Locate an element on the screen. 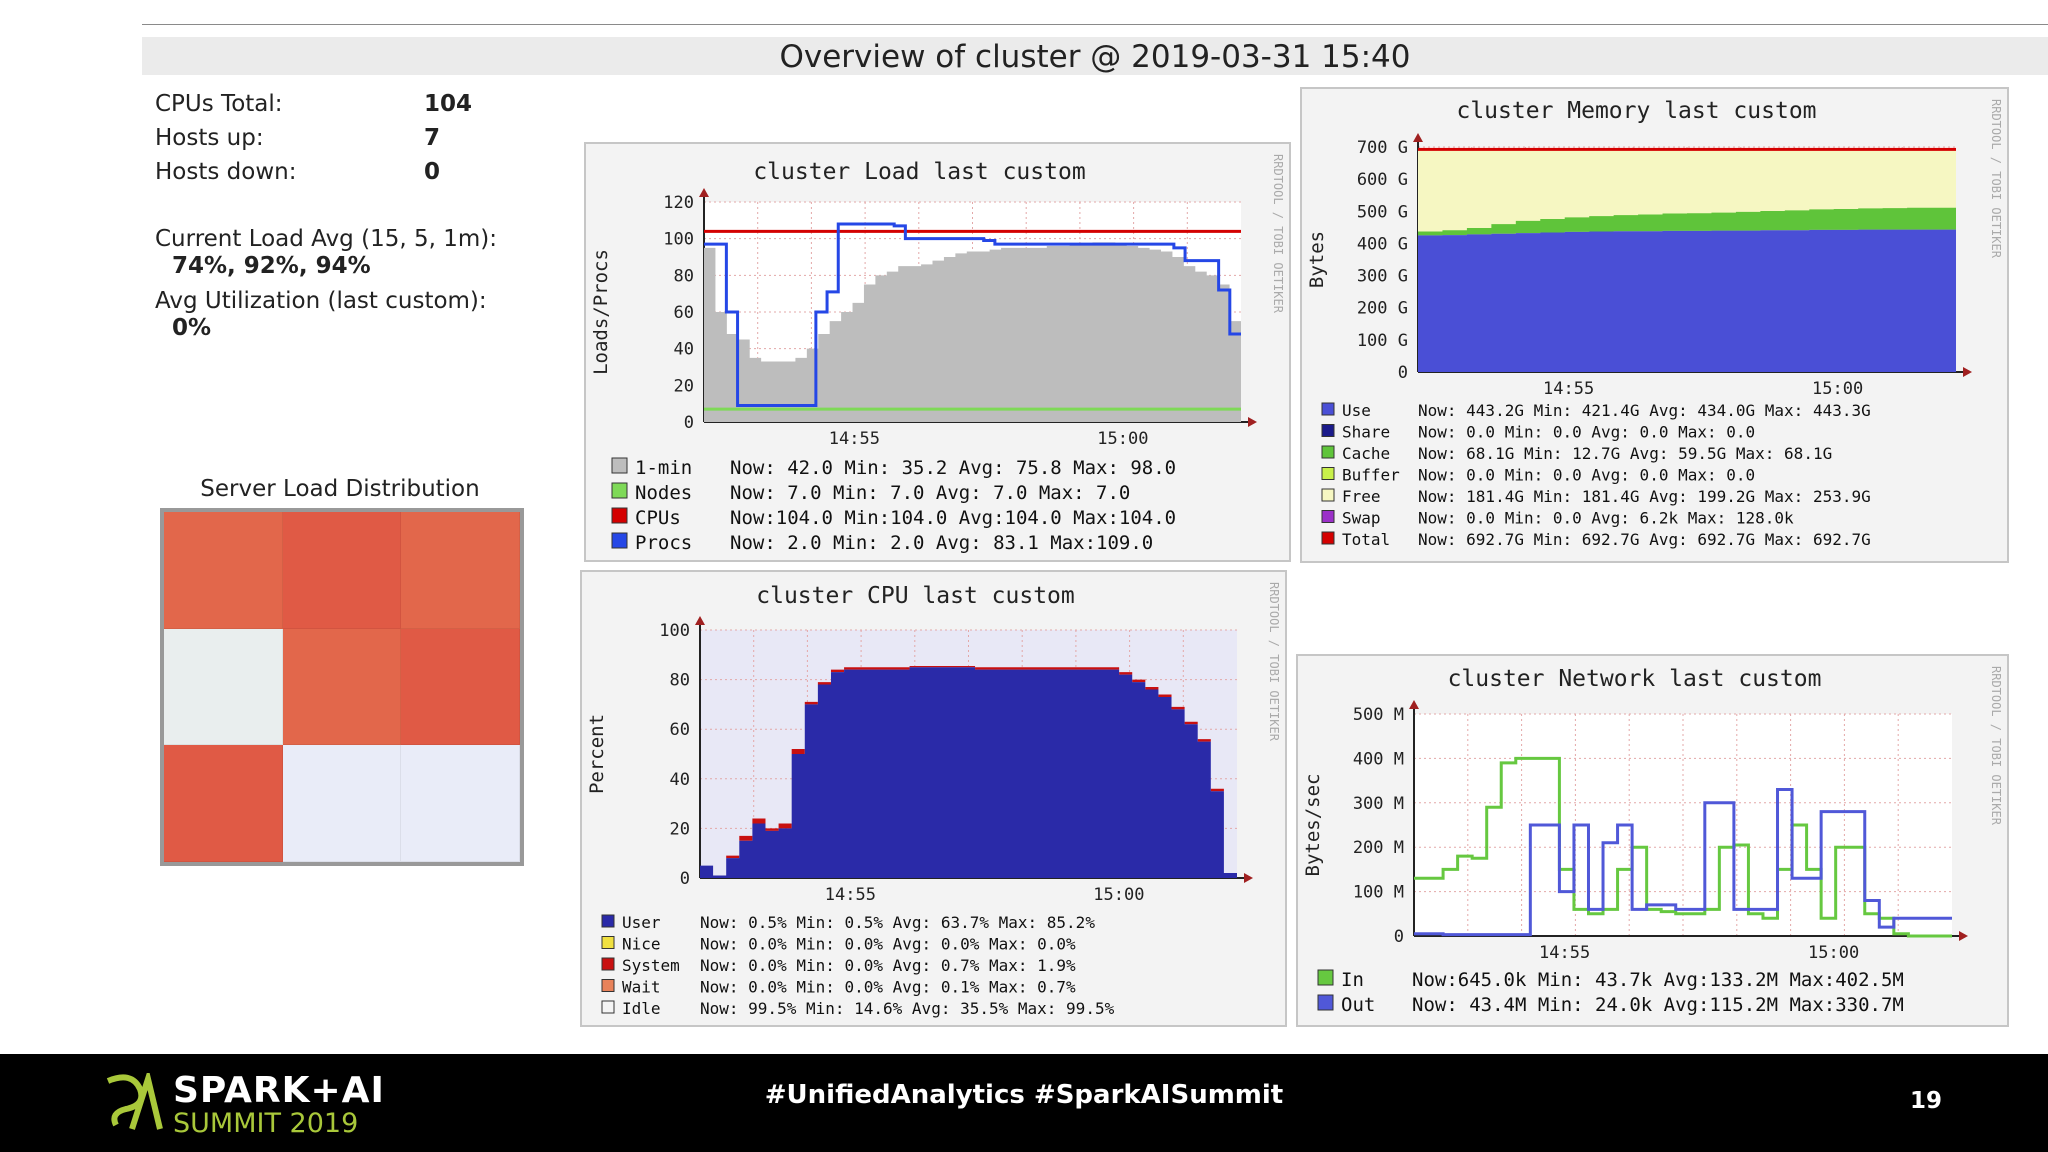 Image resolution: width=2048 pixels, height=1152 pixels. legend-name: Buffer is located at coordinates (1371, 475).